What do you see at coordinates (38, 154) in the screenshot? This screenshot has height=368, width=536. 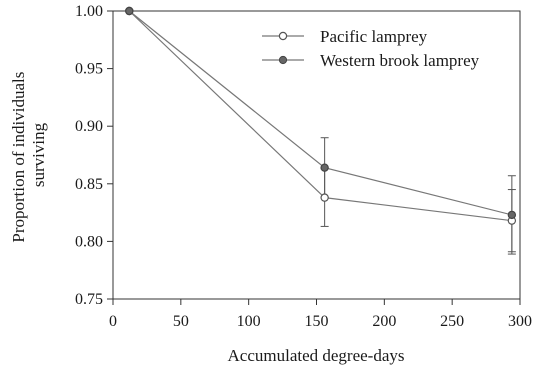 I see `y-axis-title-line-2: surviving` at bounding box center [38, 154].